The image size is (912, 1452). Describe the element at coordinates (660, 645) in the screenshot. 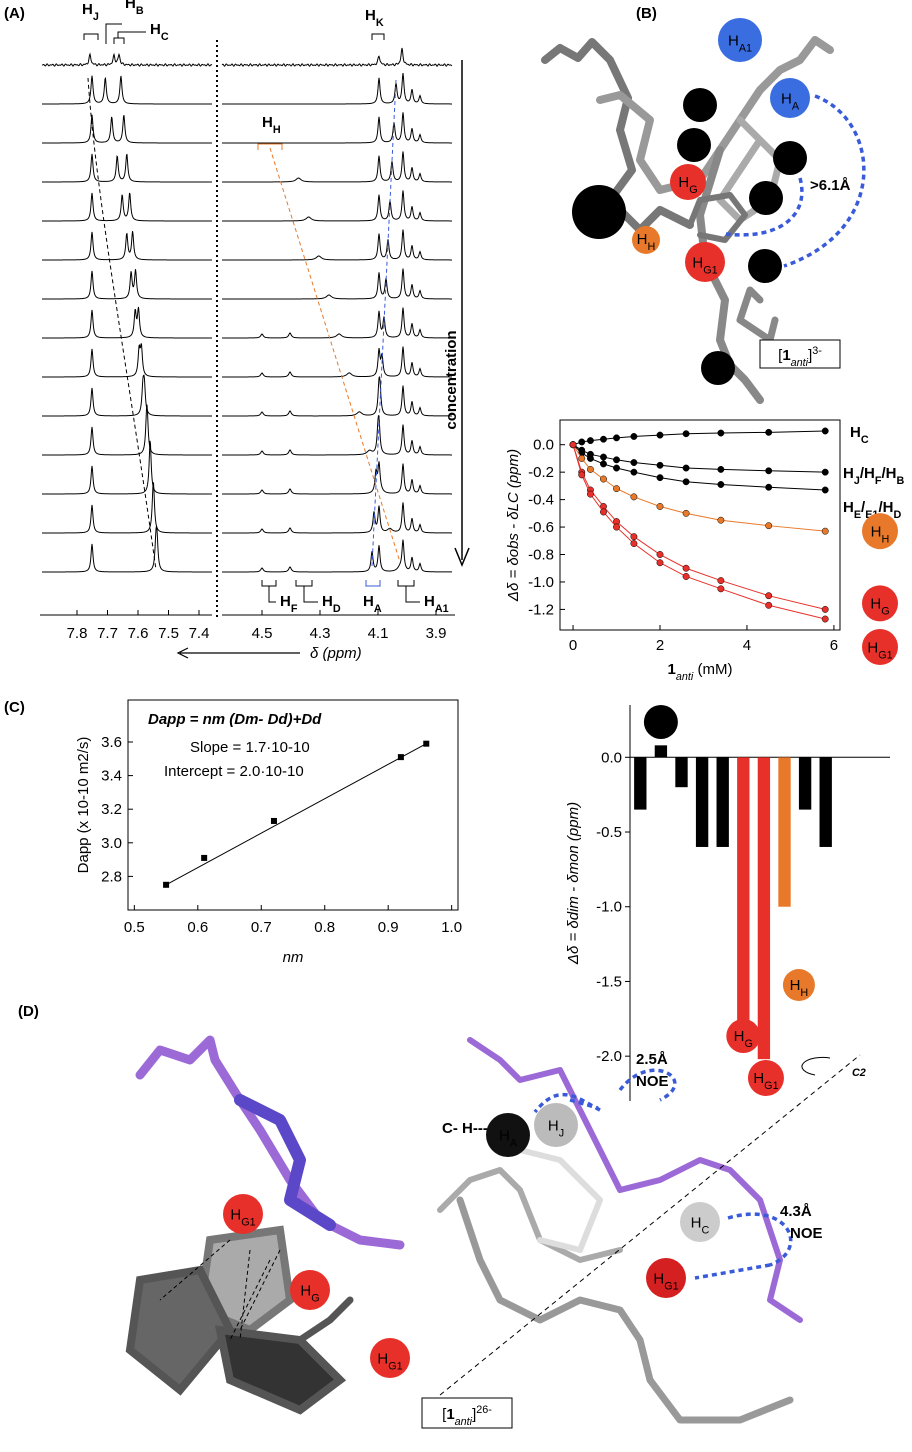

I see `x-tick-label: 2` at that location.